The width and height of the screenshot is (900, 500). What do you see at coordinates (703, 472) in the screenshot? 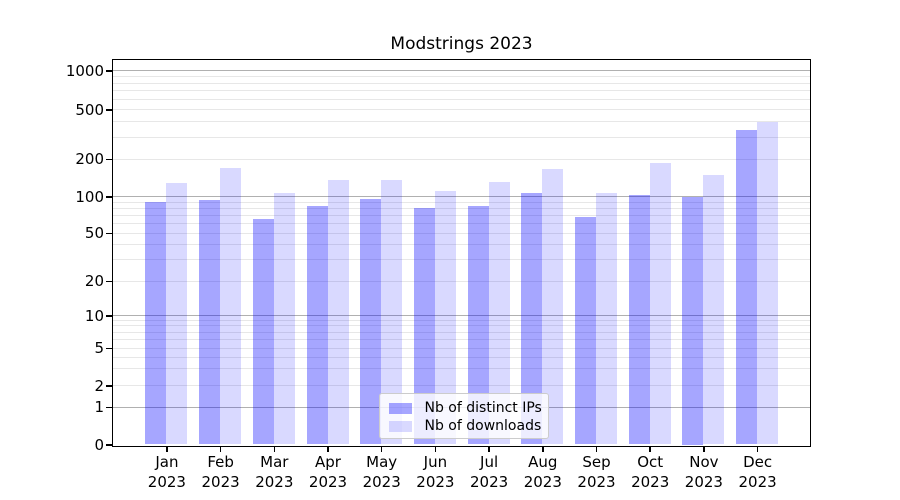
I see `x-tick-label-nov: Nov 2023` at bounding box center [703, 472].